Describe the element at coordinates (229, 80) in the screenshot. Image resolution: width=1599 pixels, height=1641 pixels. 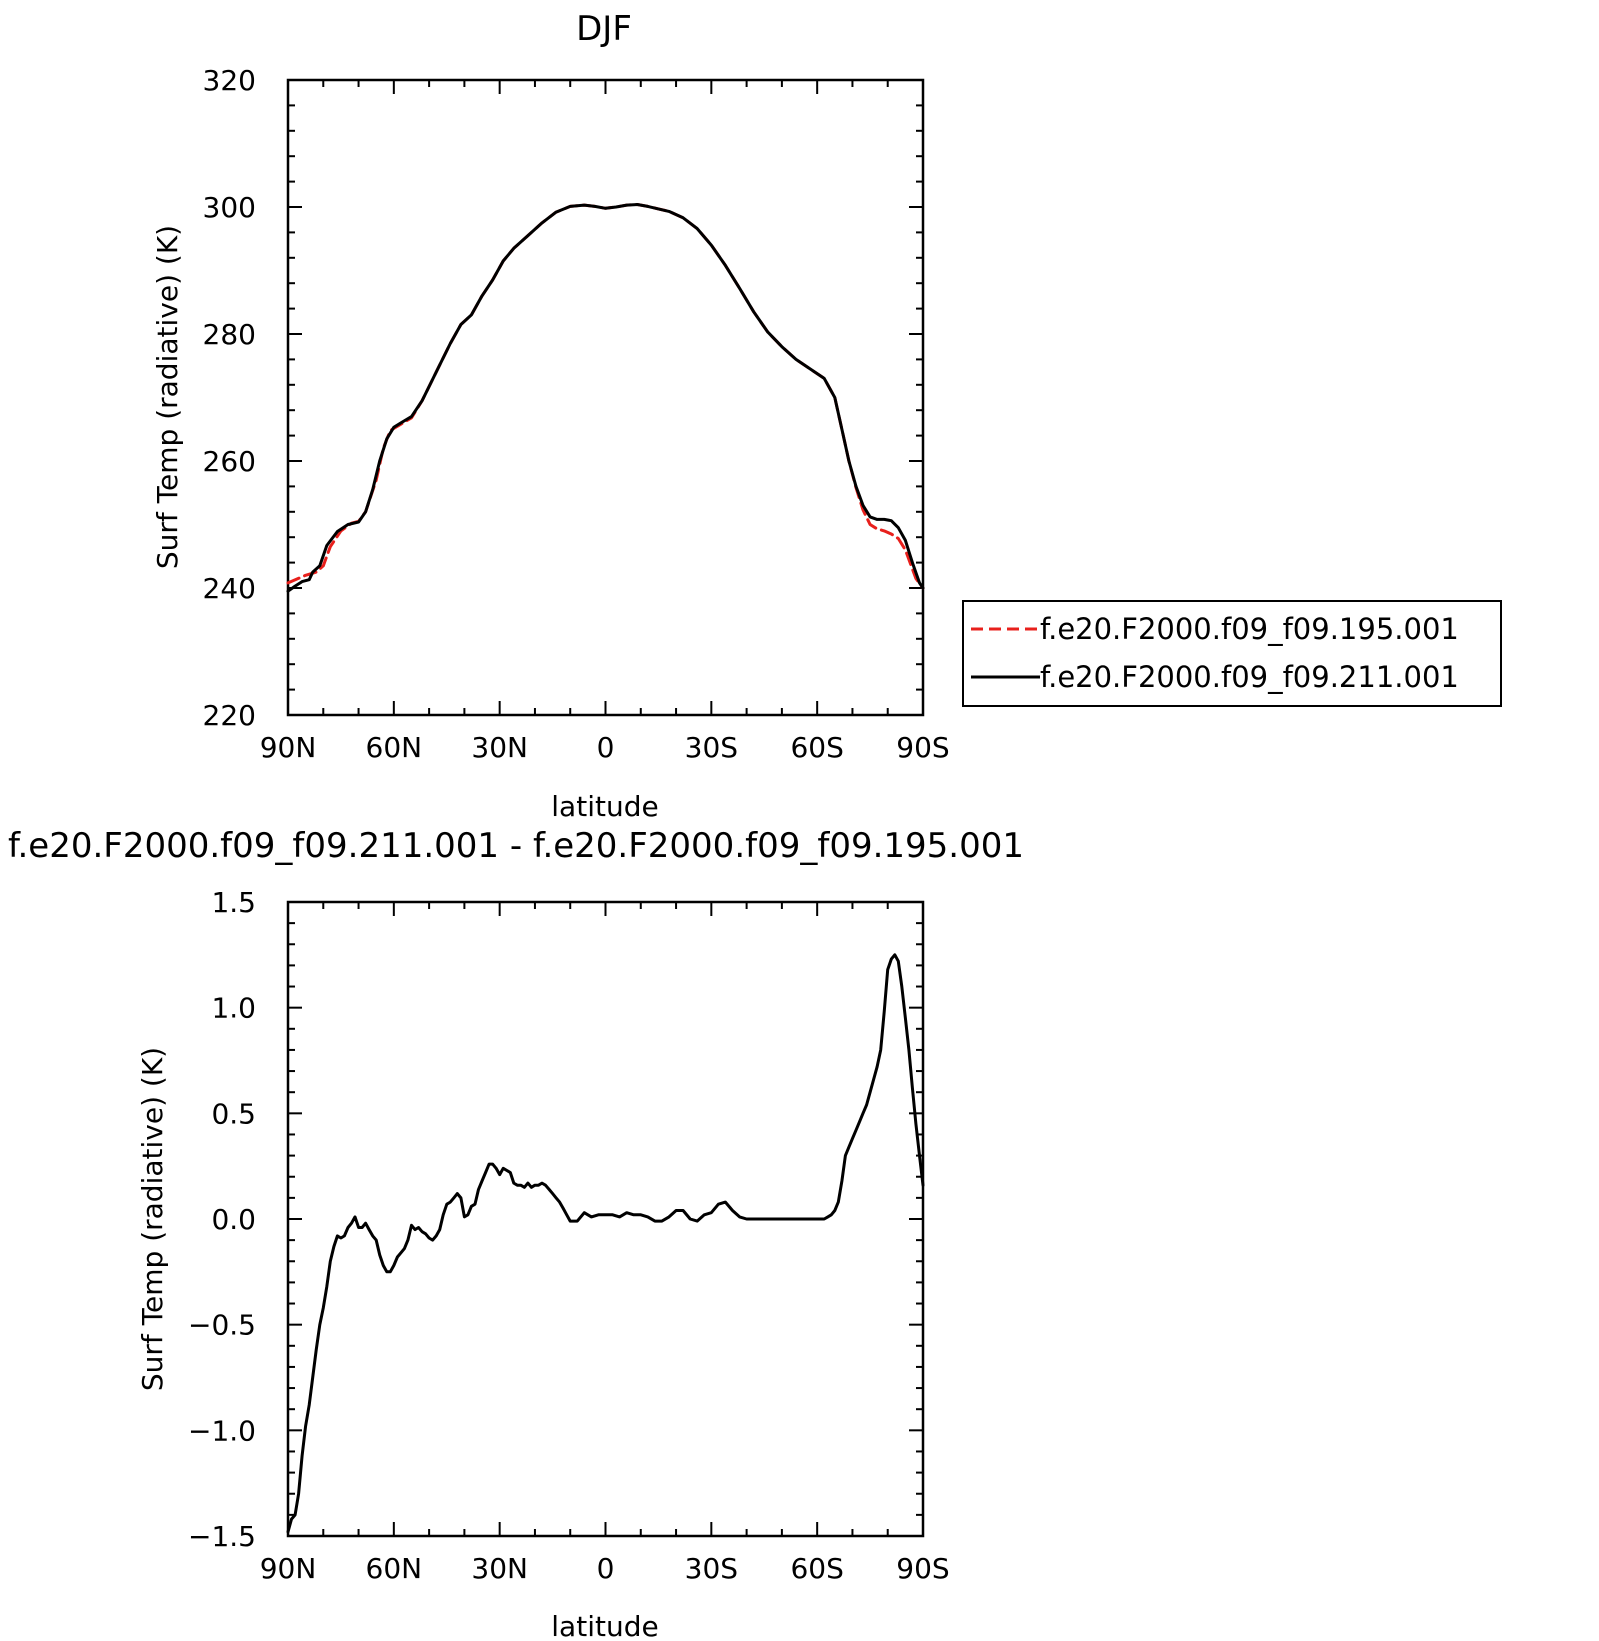
I see `y-tick-label: 320` at that location.